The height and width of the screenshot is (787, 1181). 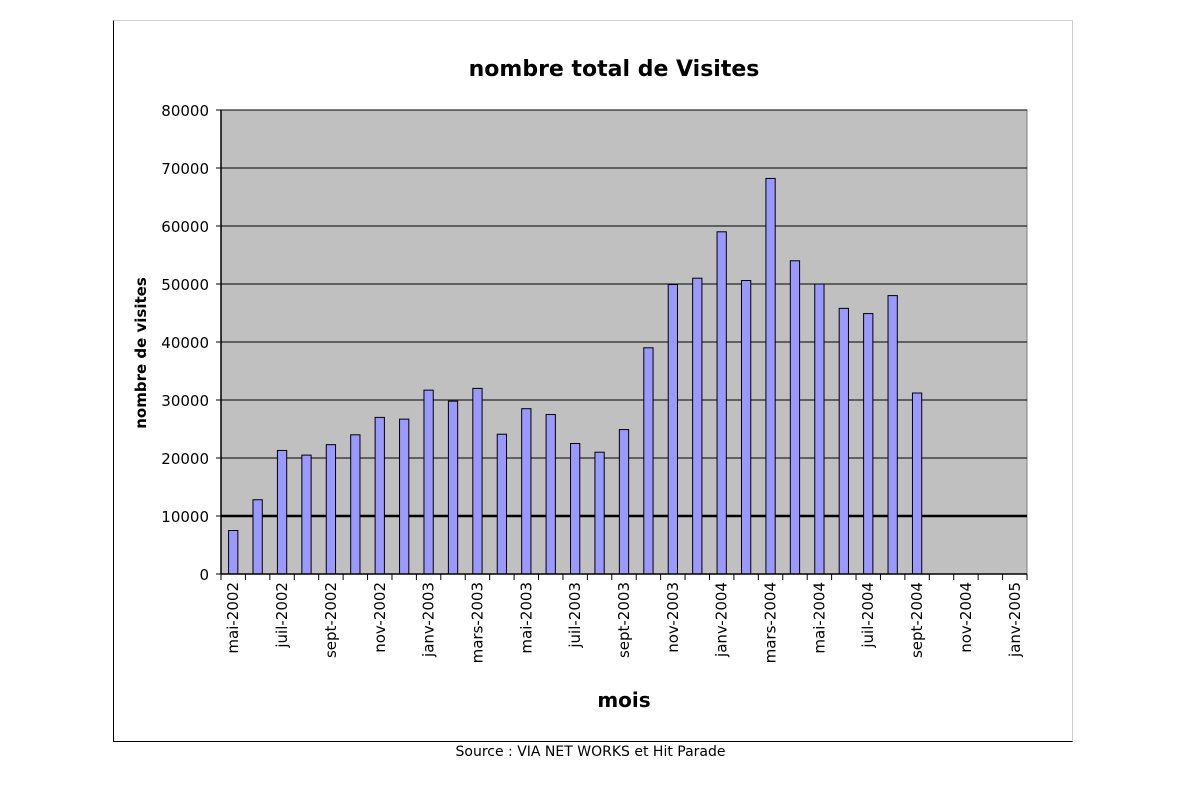 What do you see at coordinates (429, 620) in the screenshot?
I see `x-tick-label: janv-2003` at bounding box center [429, 620].